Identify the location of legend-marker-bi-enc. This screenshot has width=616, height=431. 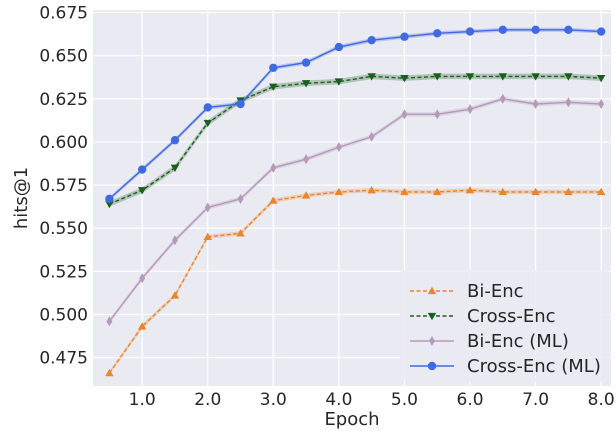
(432, 290).